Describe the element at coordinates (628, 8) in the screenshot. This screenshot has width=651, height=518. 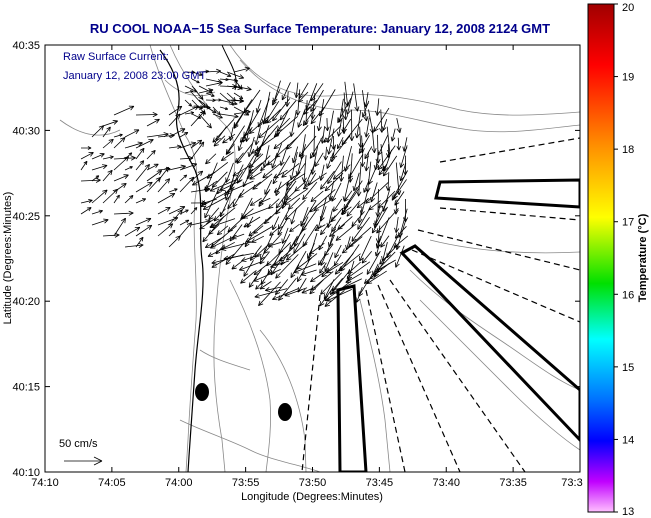
I see `colorbar-tick-label: 20` at that location.